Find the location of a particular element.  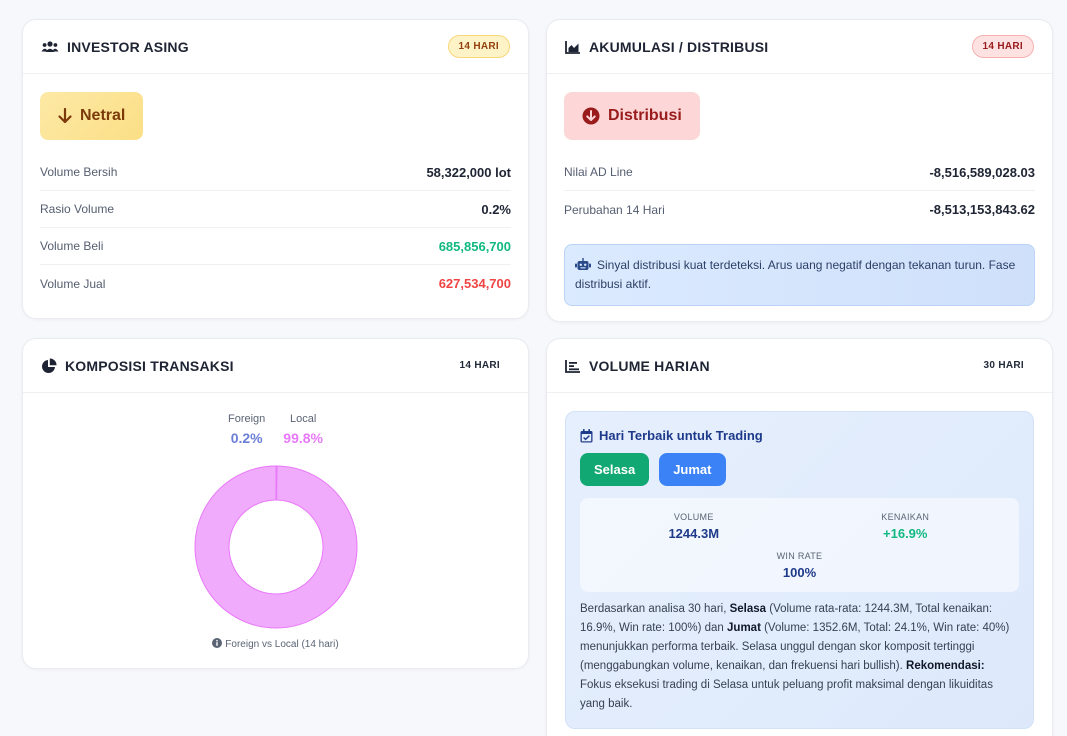

signal-label: Netral is located at coordinates (103, 115).